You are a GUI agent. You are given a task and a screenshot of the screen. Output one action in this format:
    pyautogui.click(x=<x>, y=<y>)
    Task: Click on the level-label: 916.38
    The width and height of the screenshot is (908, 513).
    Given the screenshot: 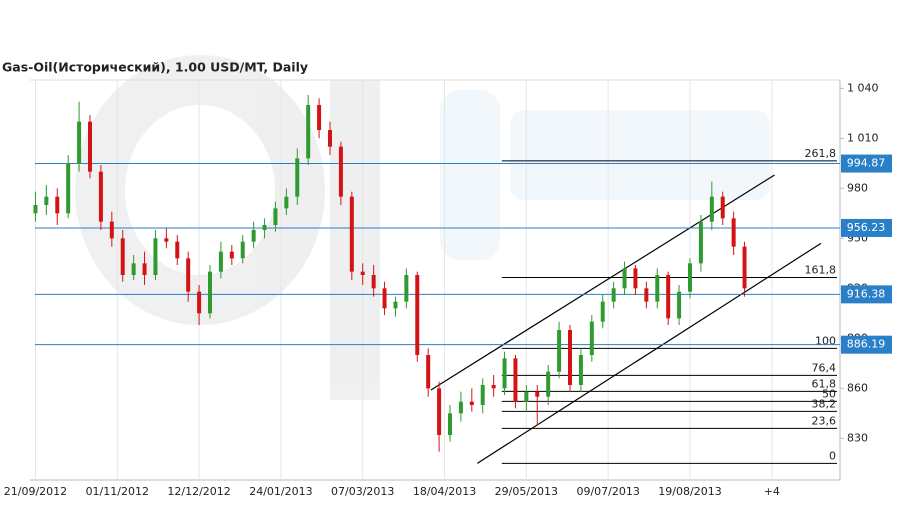 What is the action you would take?
    pyautogui.click(x=866, y=293)
    